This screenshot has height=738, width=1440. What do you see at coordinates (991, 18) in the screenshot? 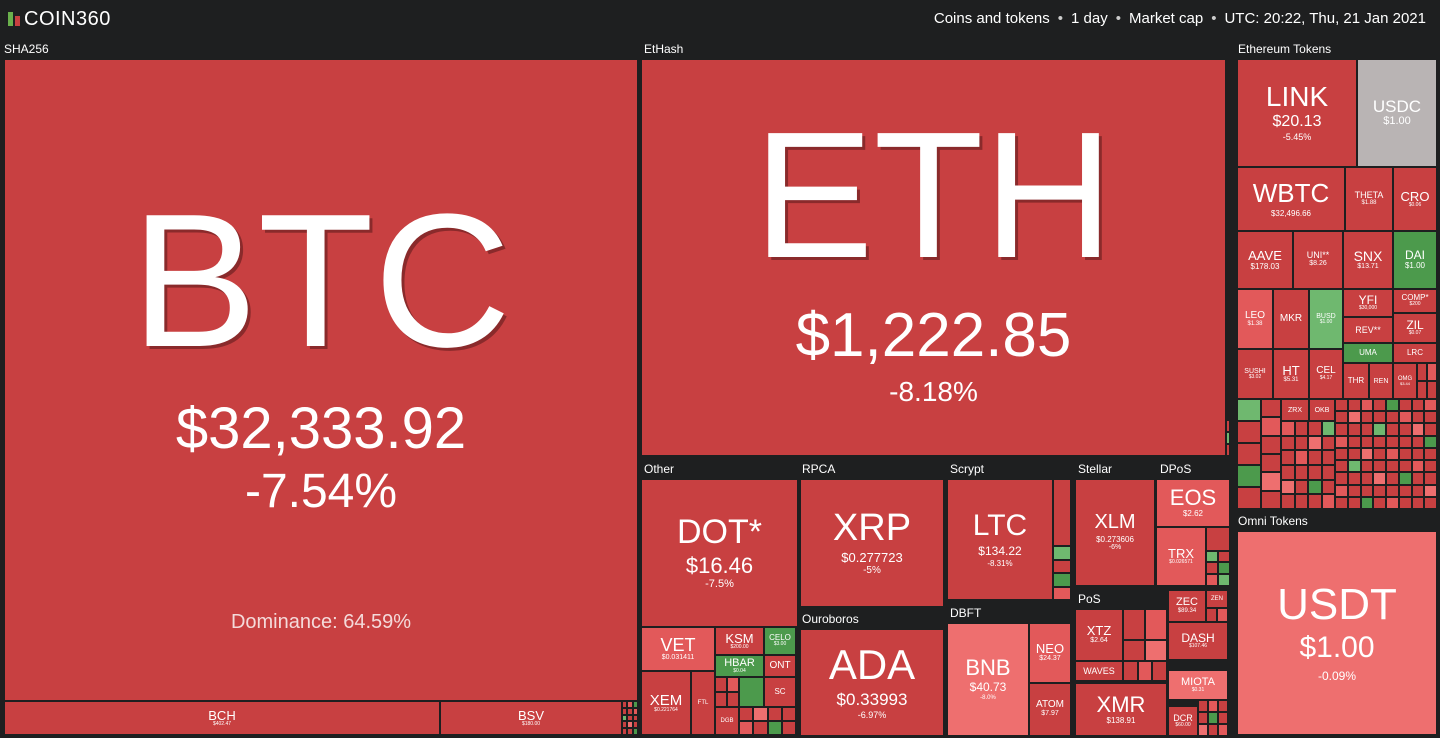
I see `filter-coins-tokens: Coins and tokens` at bounding box center [991, 18].